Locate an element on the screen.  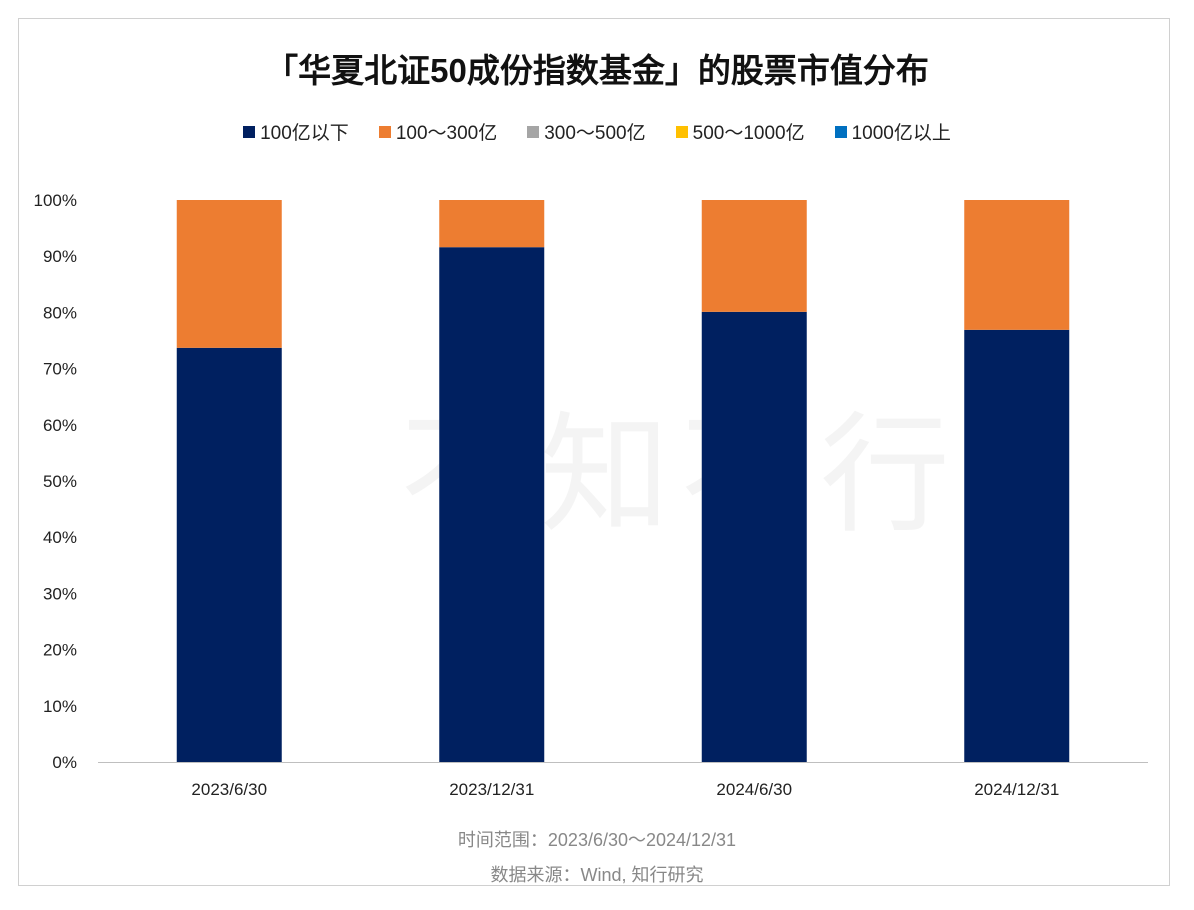
y-tick-label: 50% is located at coordinates (60, 481).